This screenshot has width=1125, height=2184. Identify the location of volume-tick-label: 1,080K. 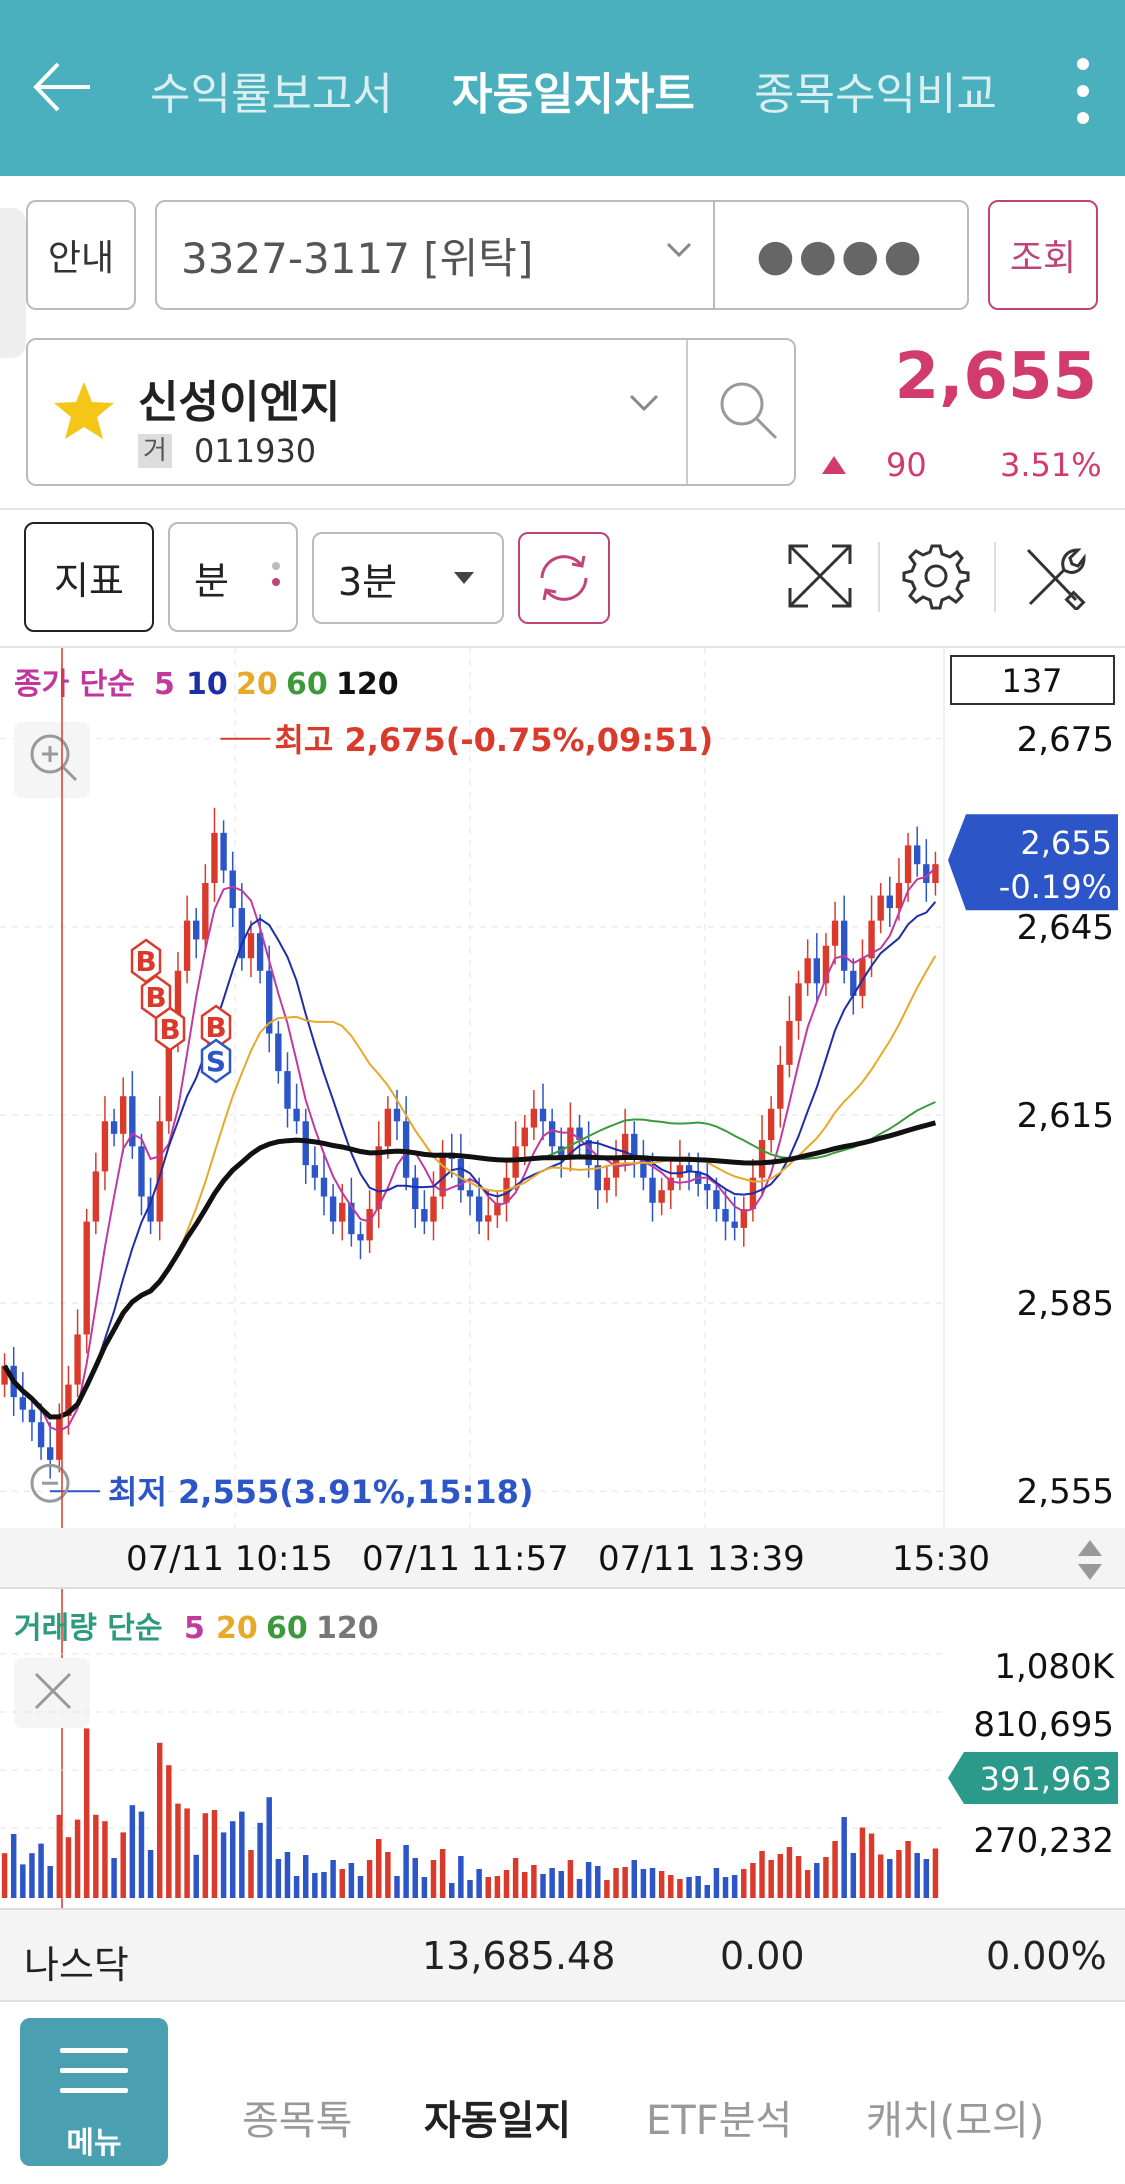
(1054, 1667).